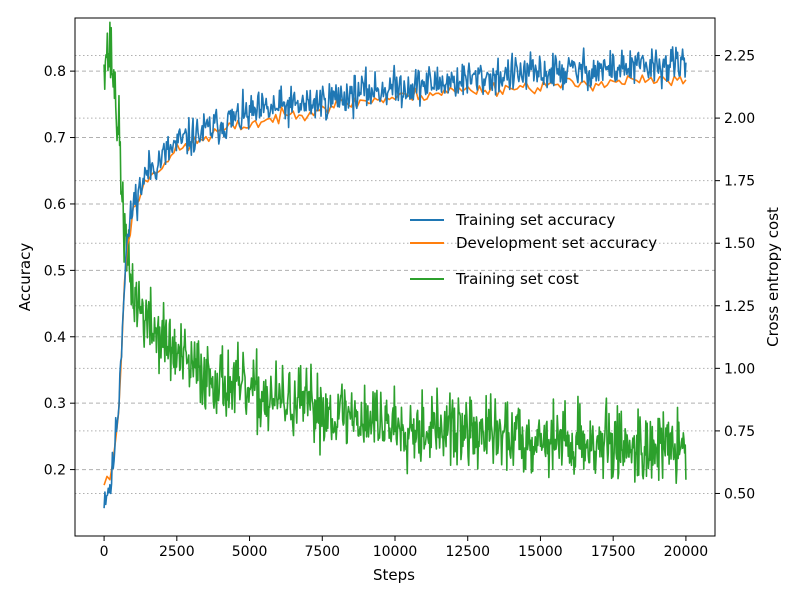 This screenshot has height=600, width=800. I want to click on x-axis: 0 2500 5000 7500 10000 12500 15000 17500 20000, so click(404, 548).